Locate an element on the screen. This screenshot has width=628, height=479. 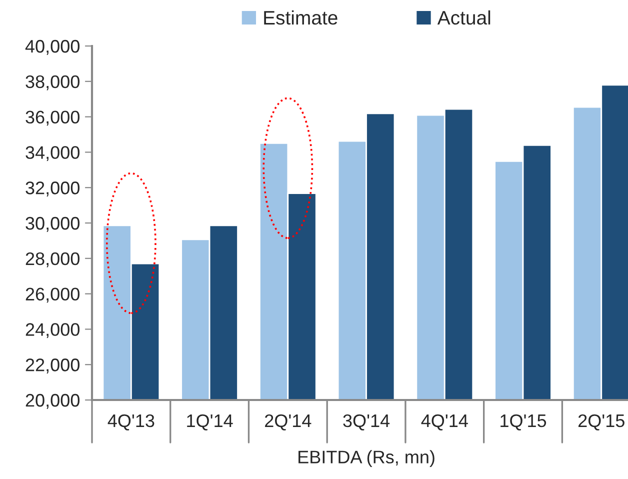
y-tick-label: 38,000 is located at coordinates (53, 82).